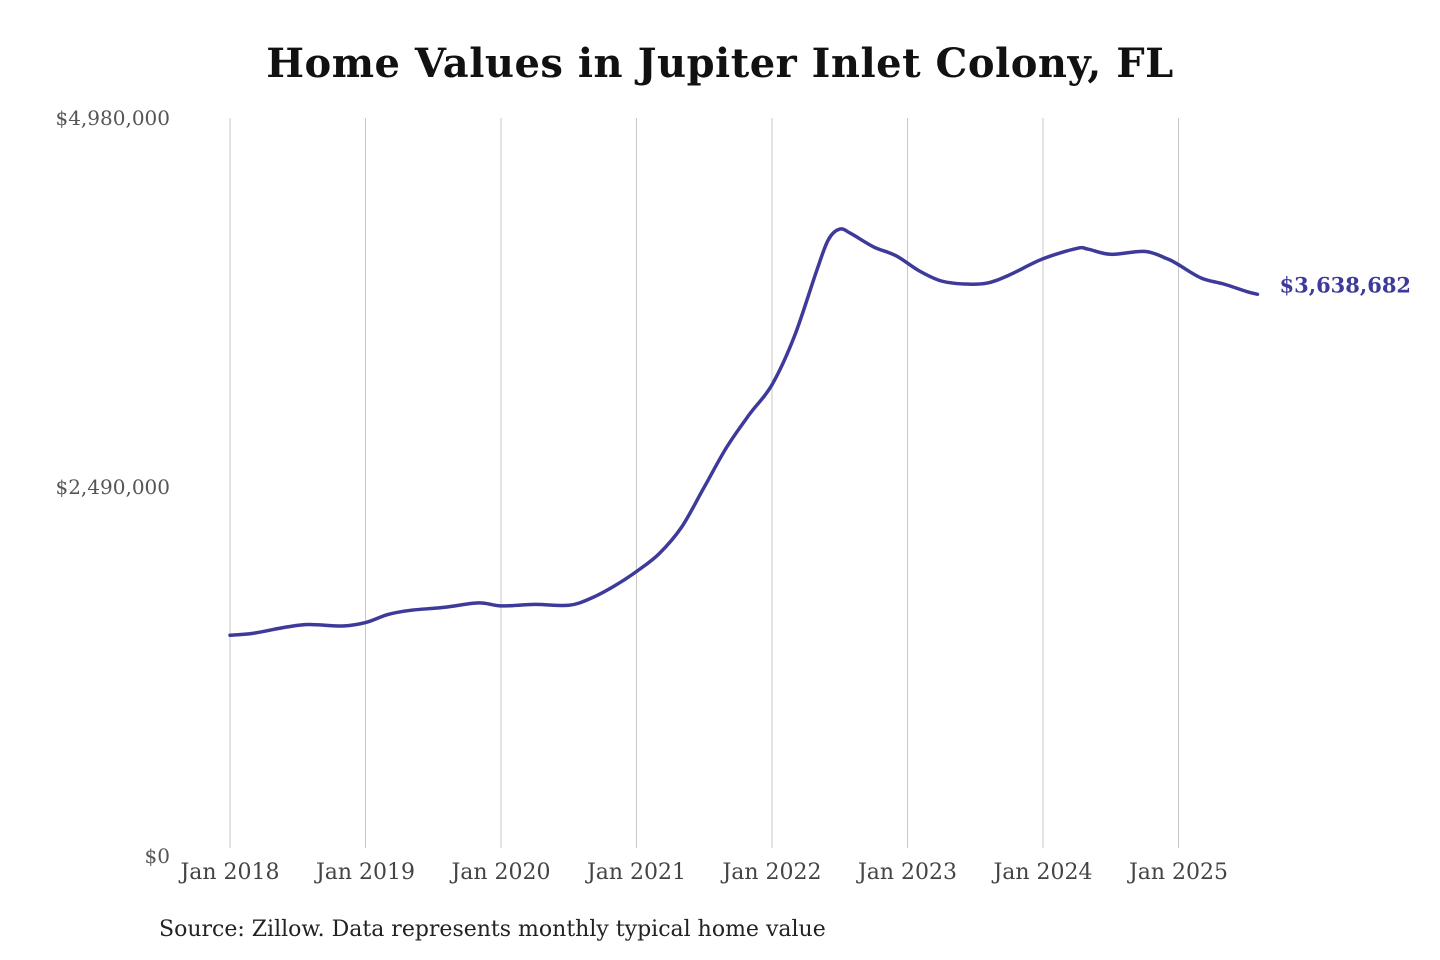 The image size is (1440, 960). What do you see at coordinates (635, 872) in the screenshot?
I see `x-tick-label: Jan 2021` at bounding box center [635, 872].